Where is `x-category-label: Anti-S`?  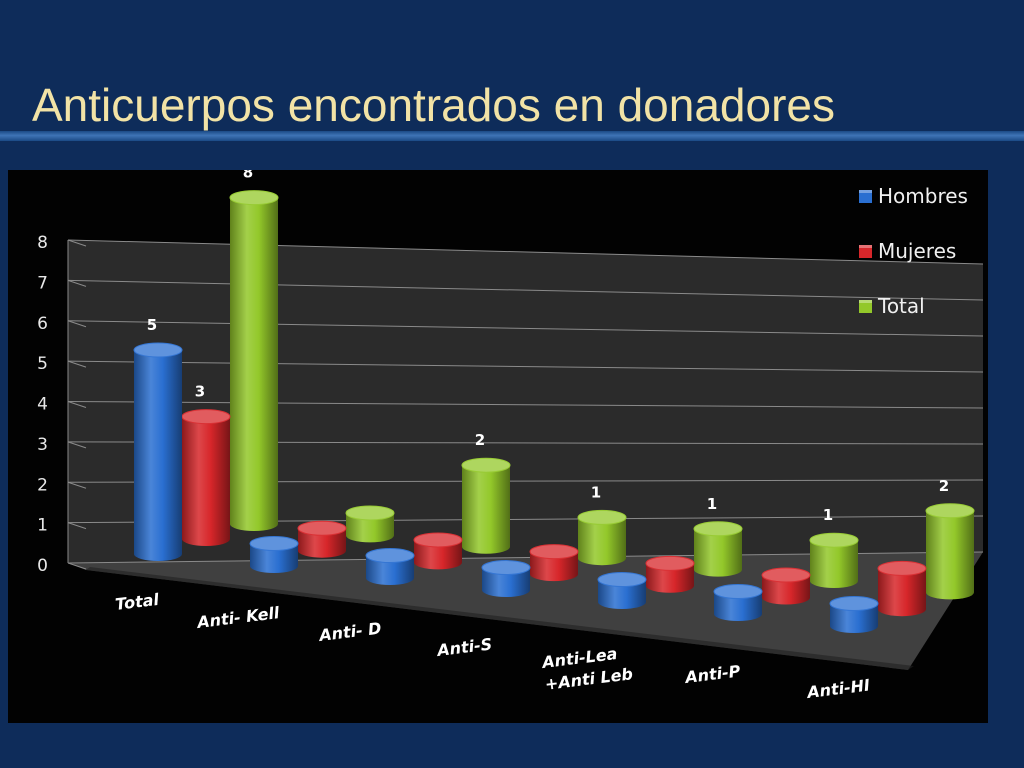 x-category-label: Anti-S is located at coordinates (463, 647).